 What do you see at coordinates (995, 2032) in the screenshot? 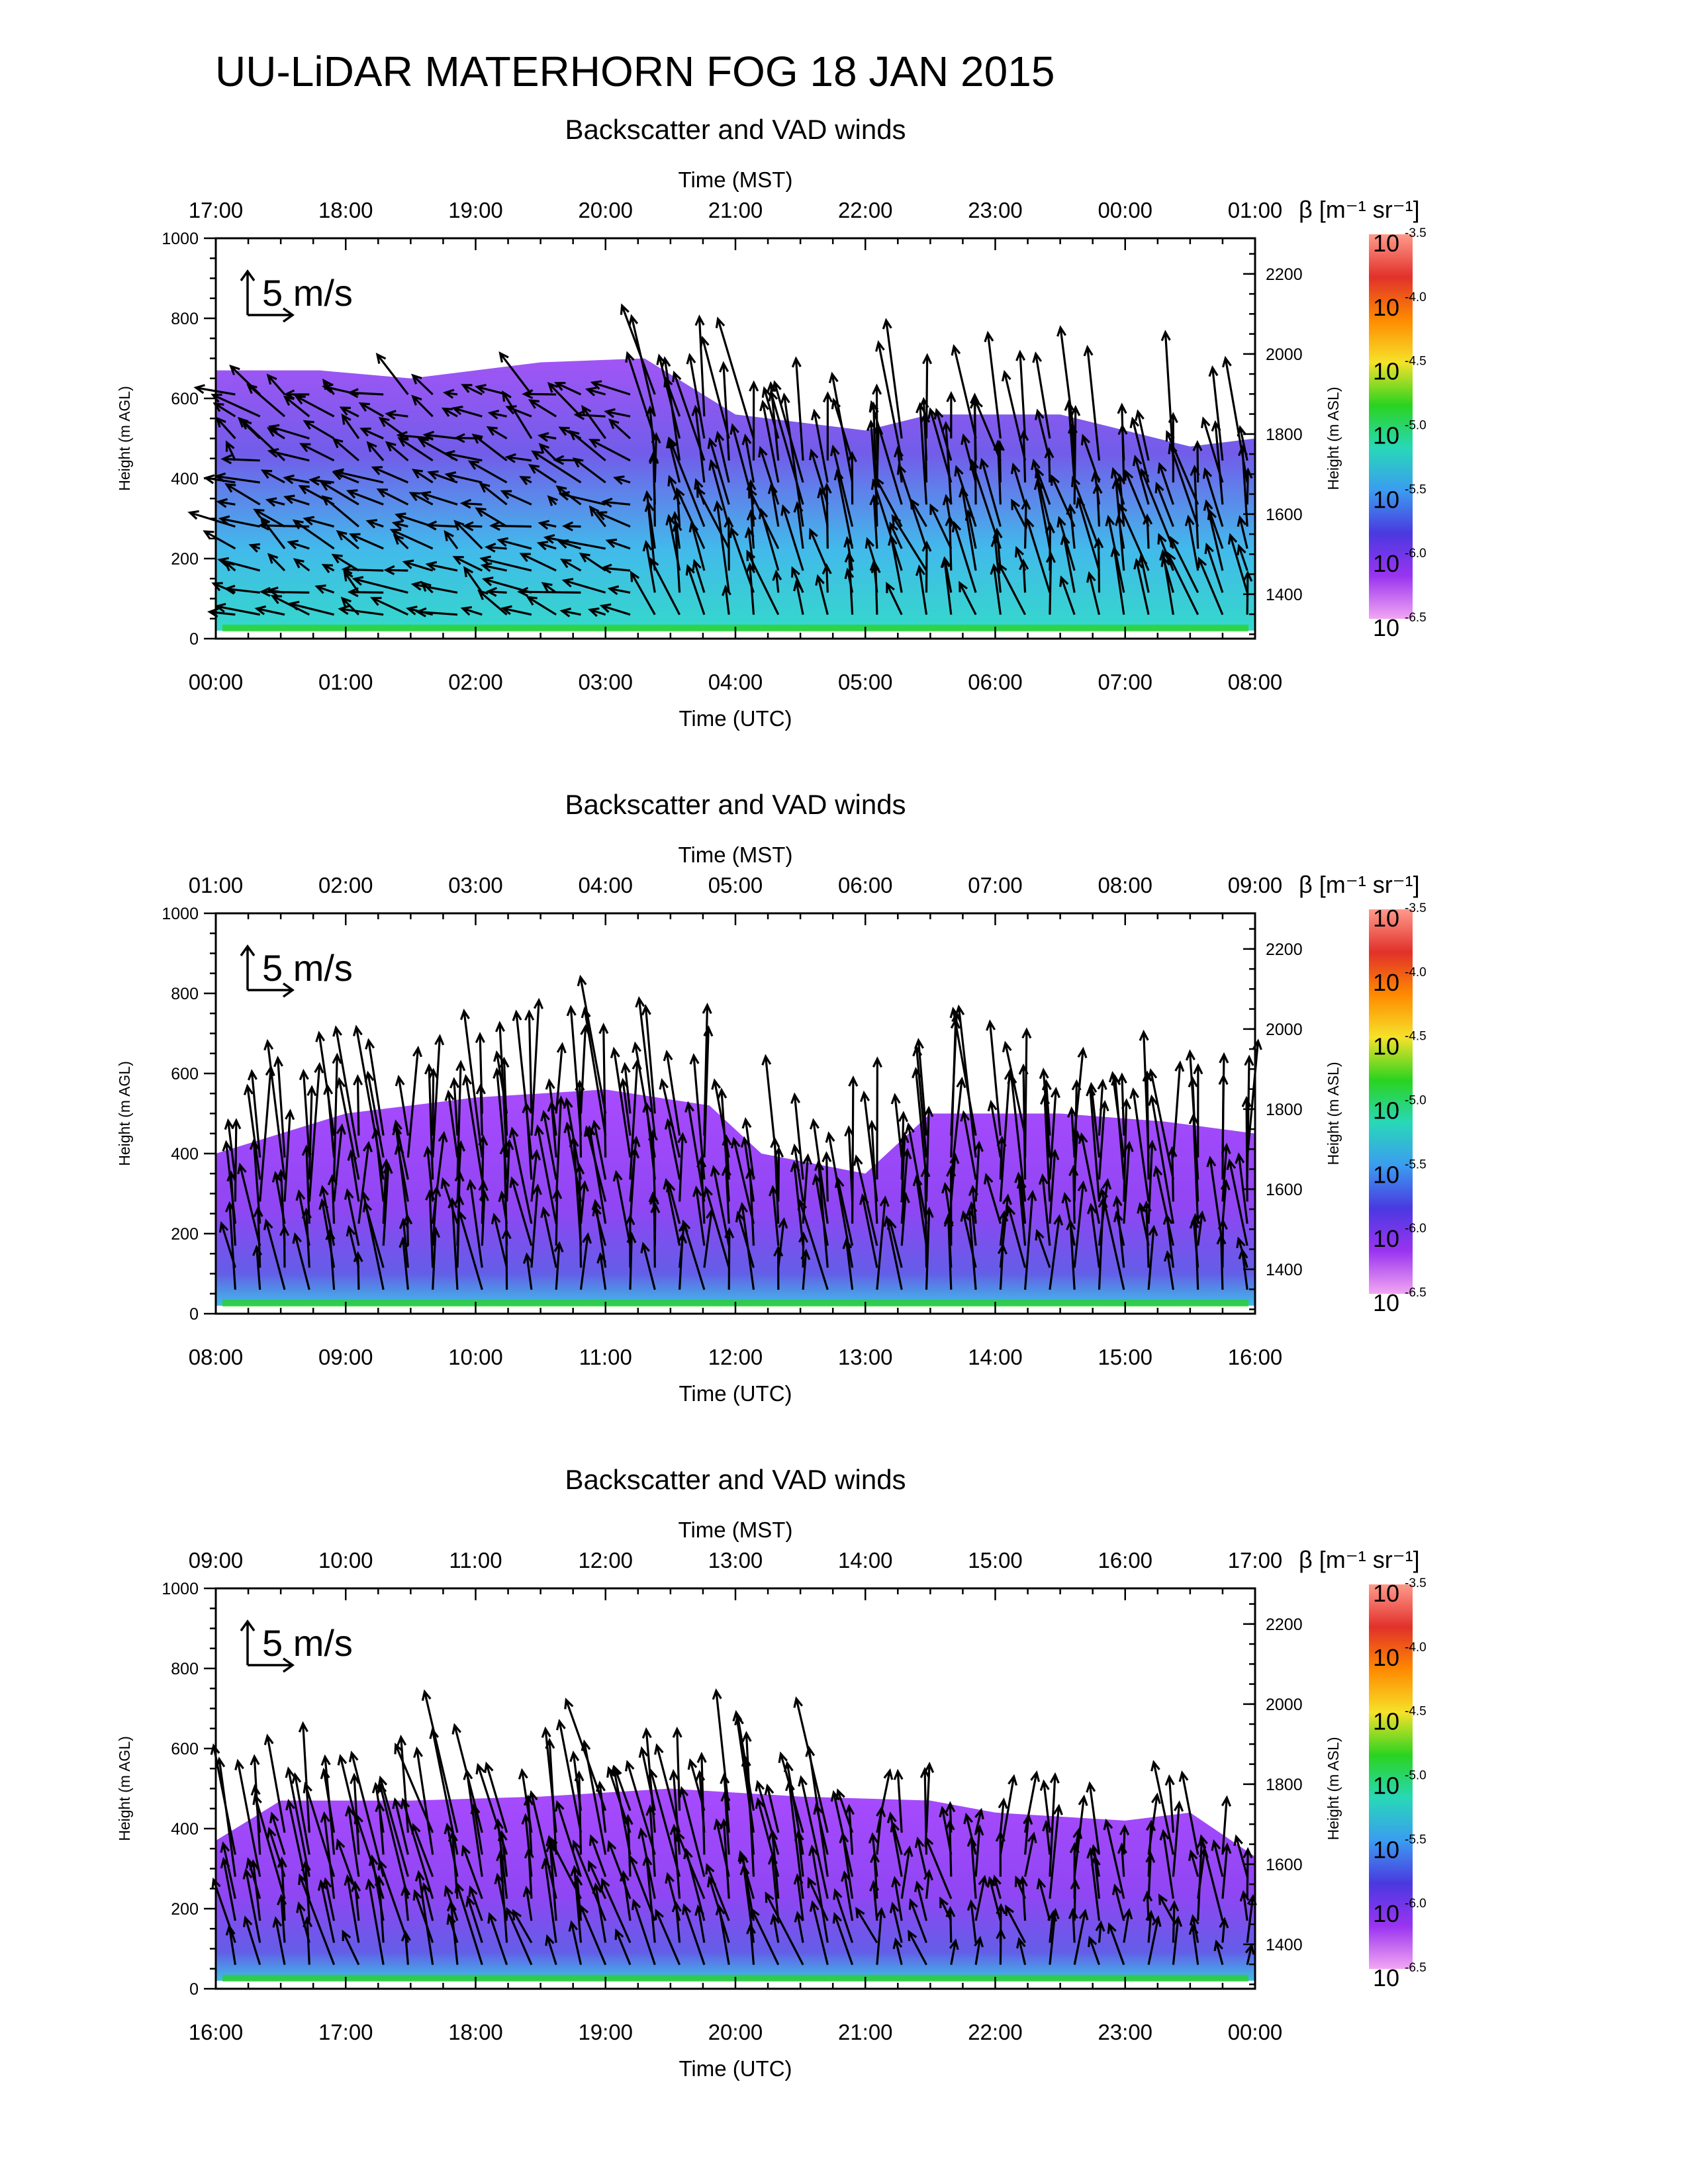
I see `x-tick-label-bottom: 22:00` at bounding box center [995, 2032].